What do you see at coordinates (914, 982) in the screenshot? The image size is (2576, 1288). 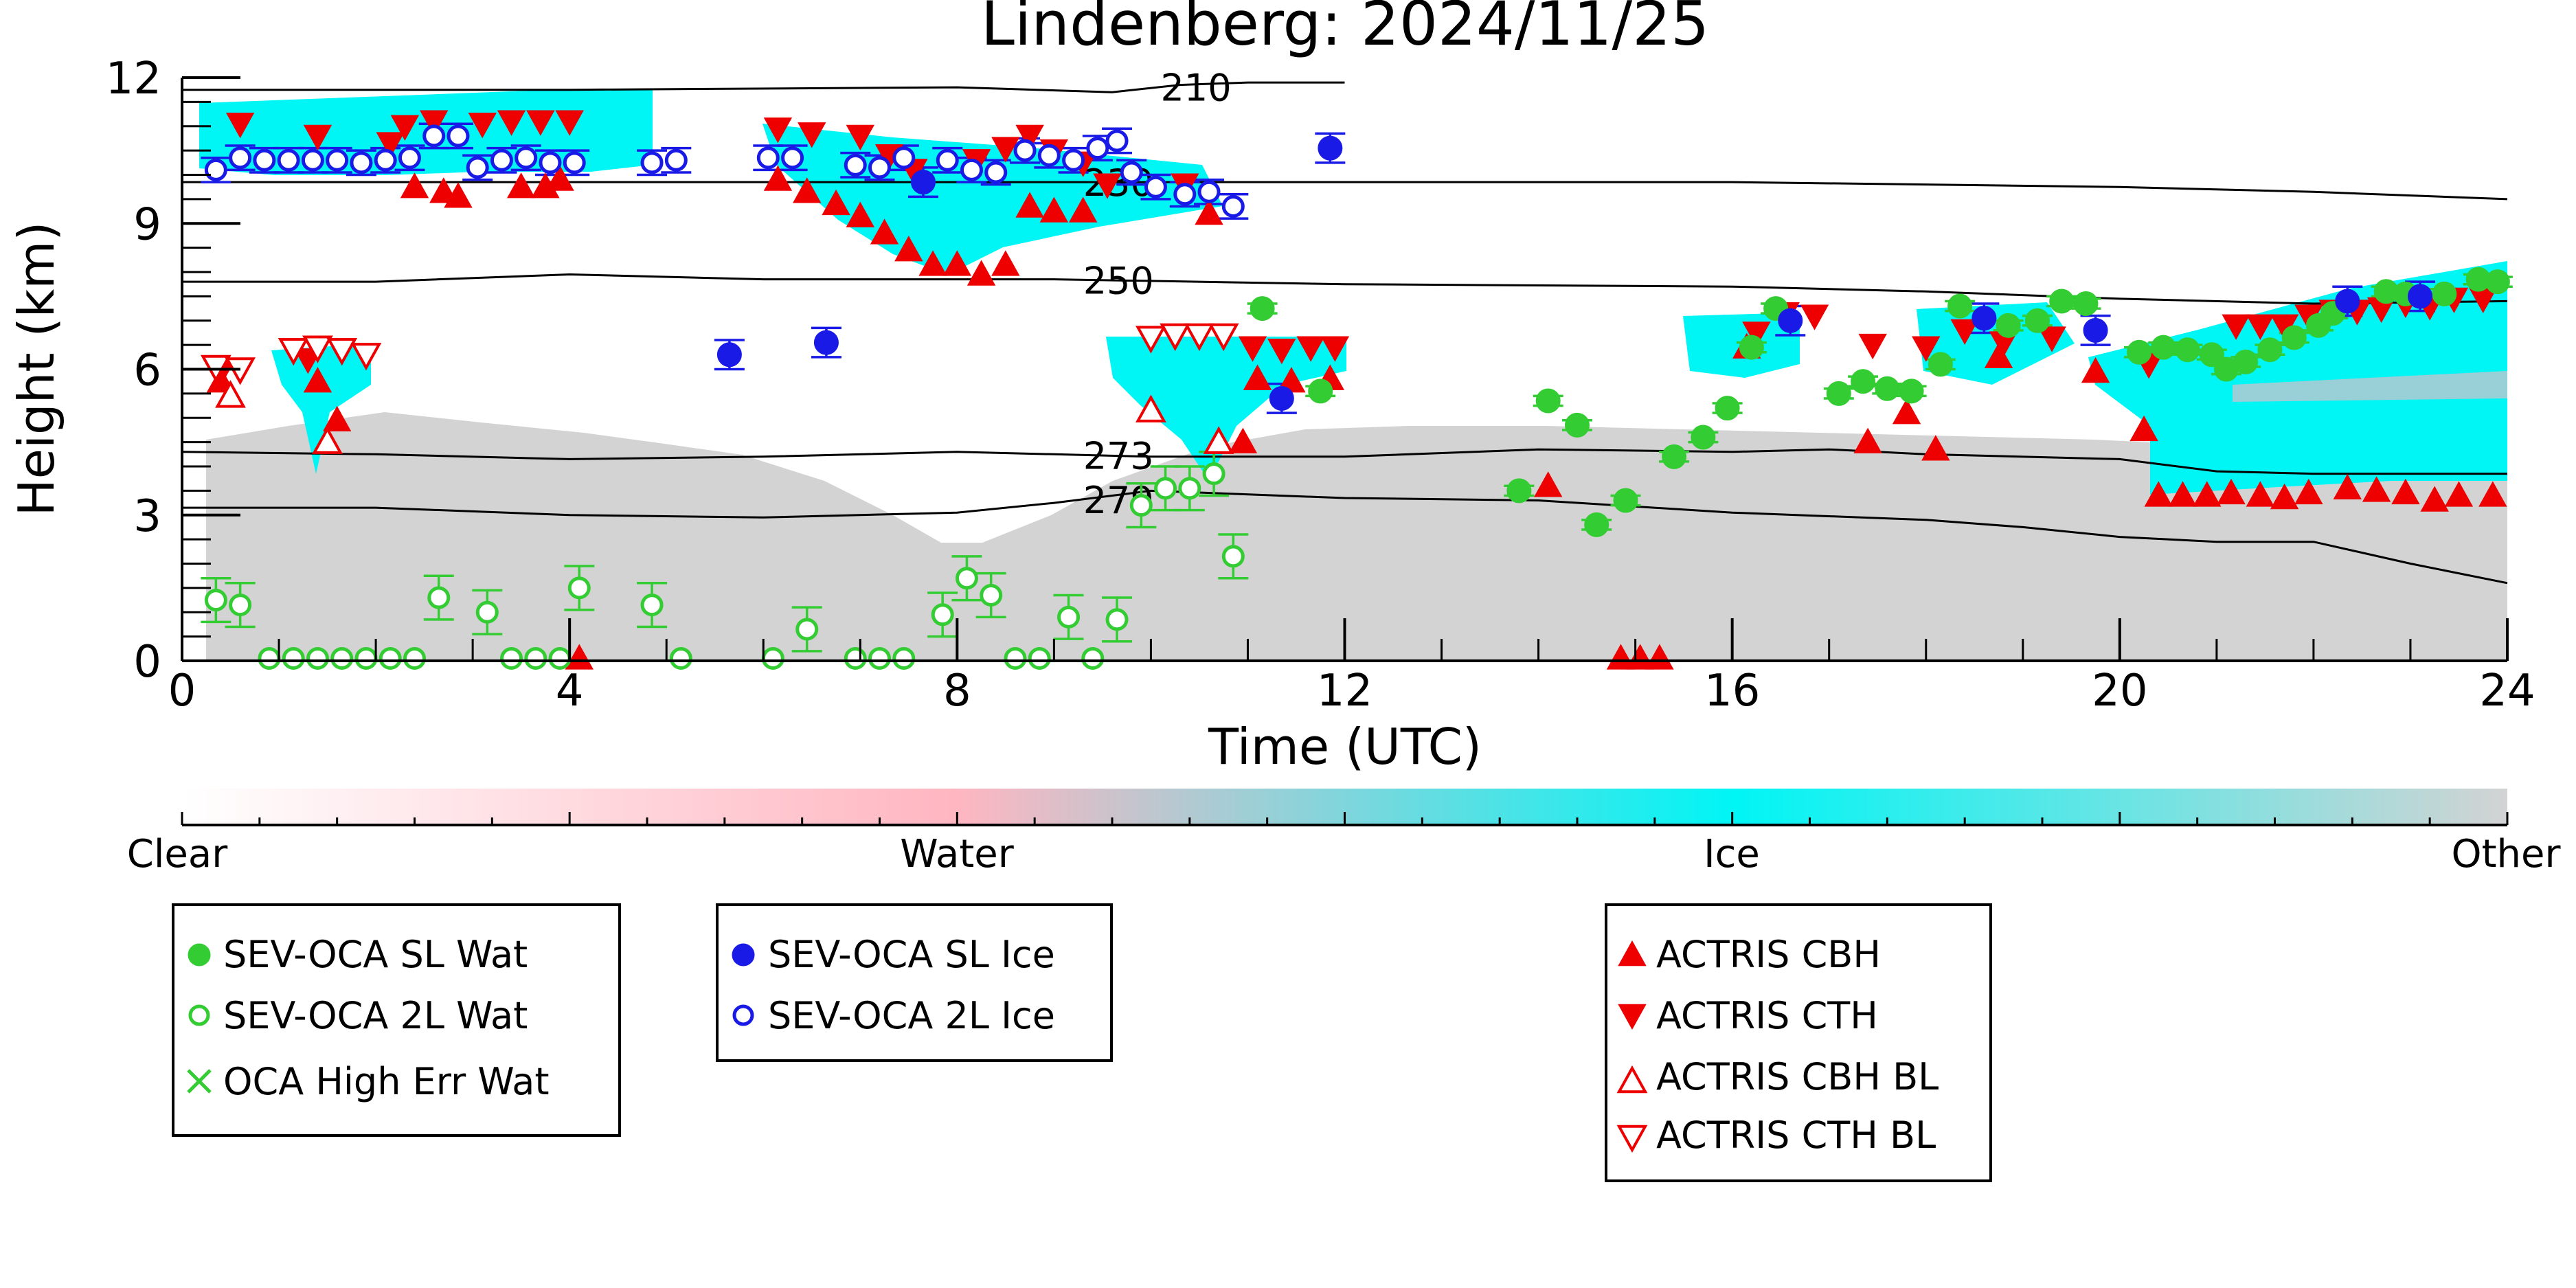 I see `legend-box` at bounding box center [914, 982].